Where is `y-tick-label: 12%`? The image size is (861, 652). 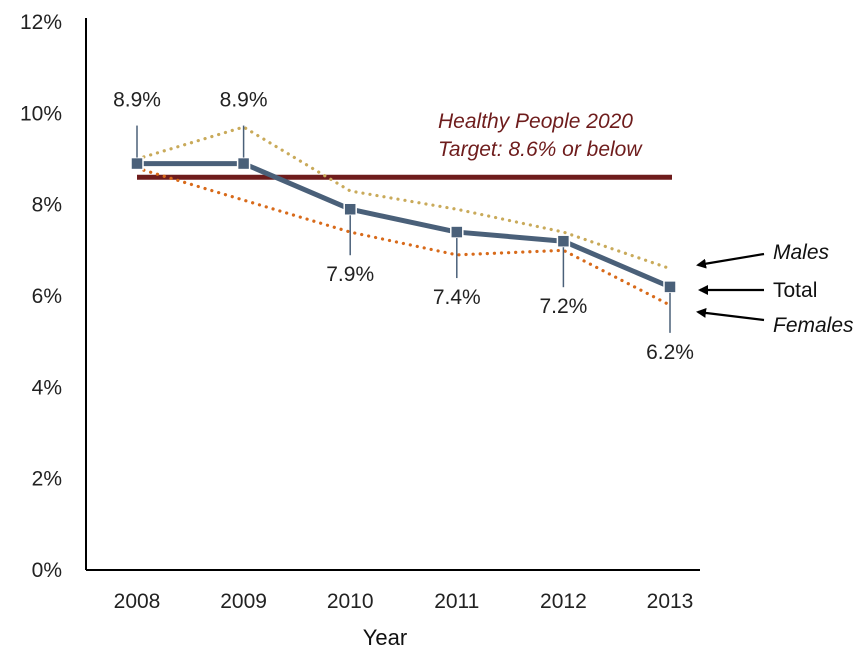 y-tick-label: 12% is located at coordinates (41, 22).